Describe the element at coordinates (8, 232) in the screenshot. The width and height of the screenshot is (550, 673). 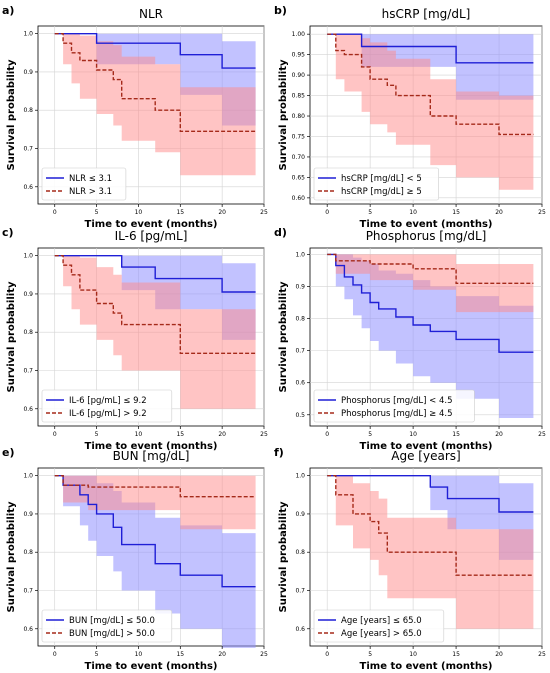
I see `panel-letter: c)` at that location.